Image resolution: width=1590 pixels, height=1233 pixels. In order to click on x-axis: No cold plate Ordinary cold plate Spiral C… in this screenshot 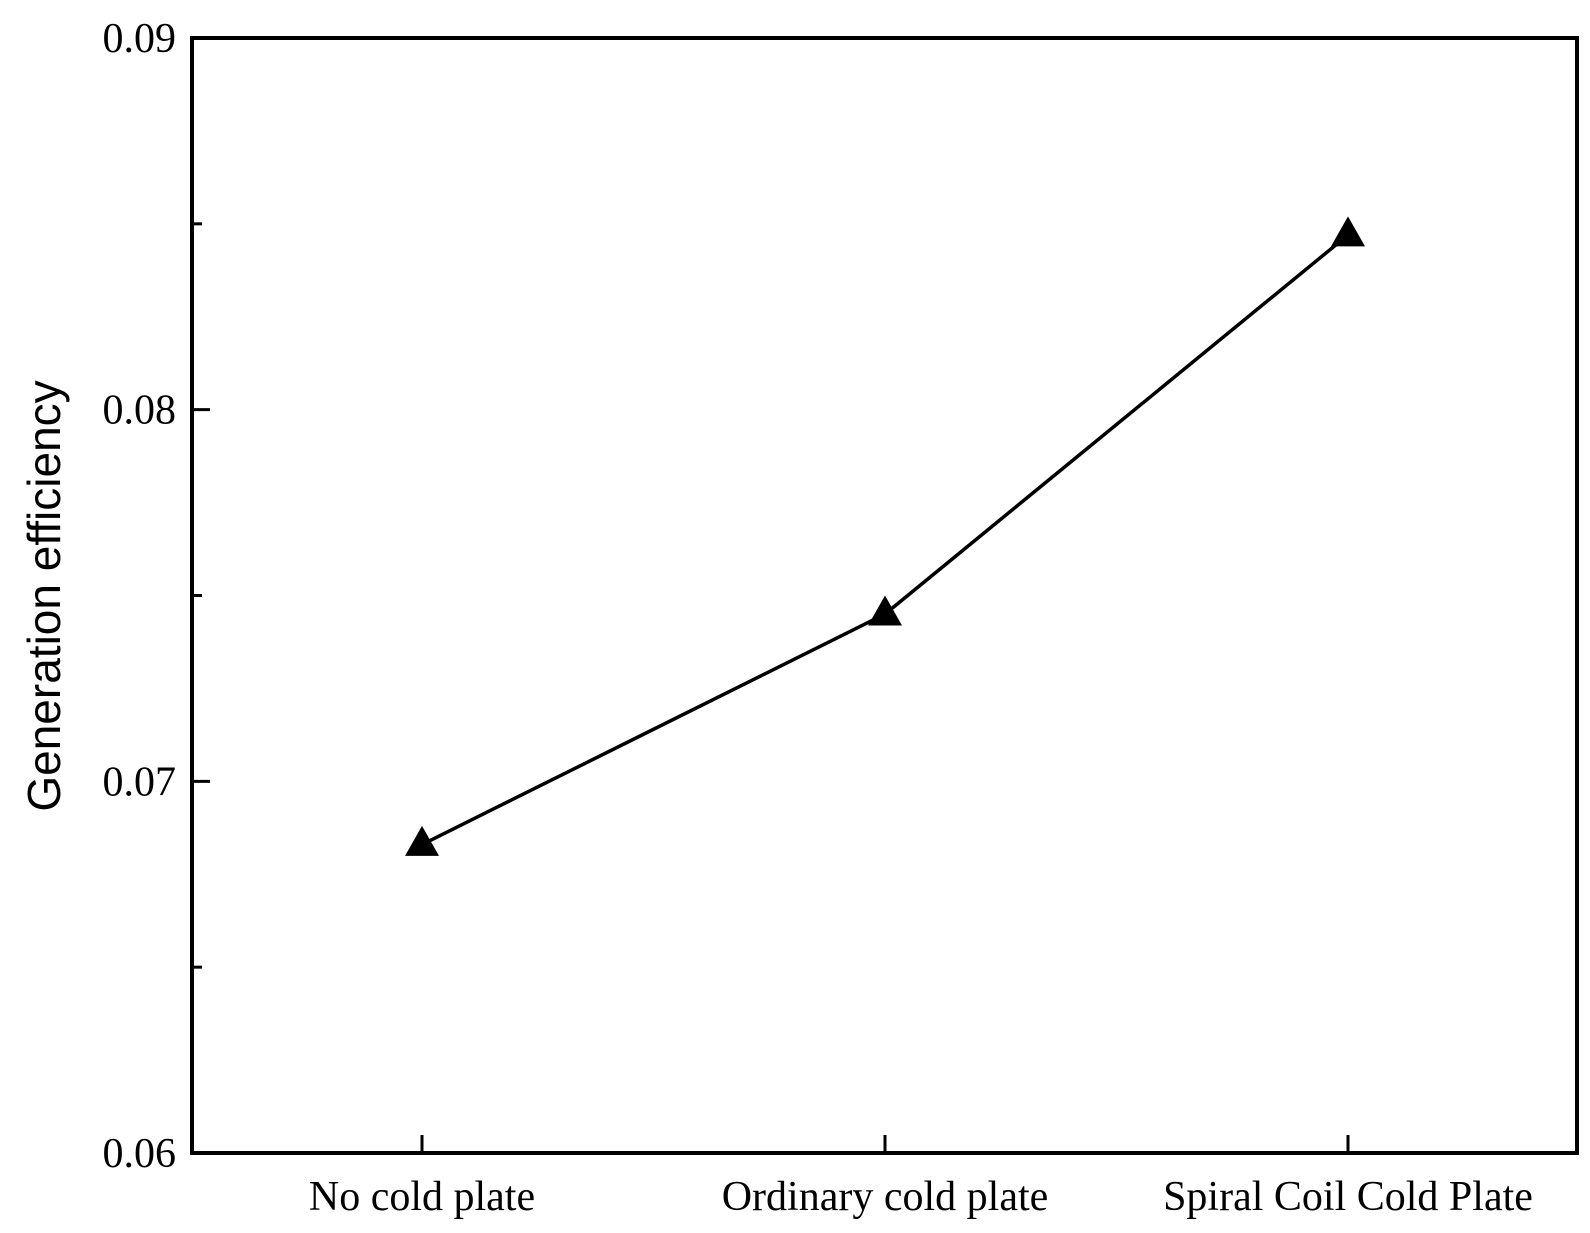, I will do `click(921, 1177)`.